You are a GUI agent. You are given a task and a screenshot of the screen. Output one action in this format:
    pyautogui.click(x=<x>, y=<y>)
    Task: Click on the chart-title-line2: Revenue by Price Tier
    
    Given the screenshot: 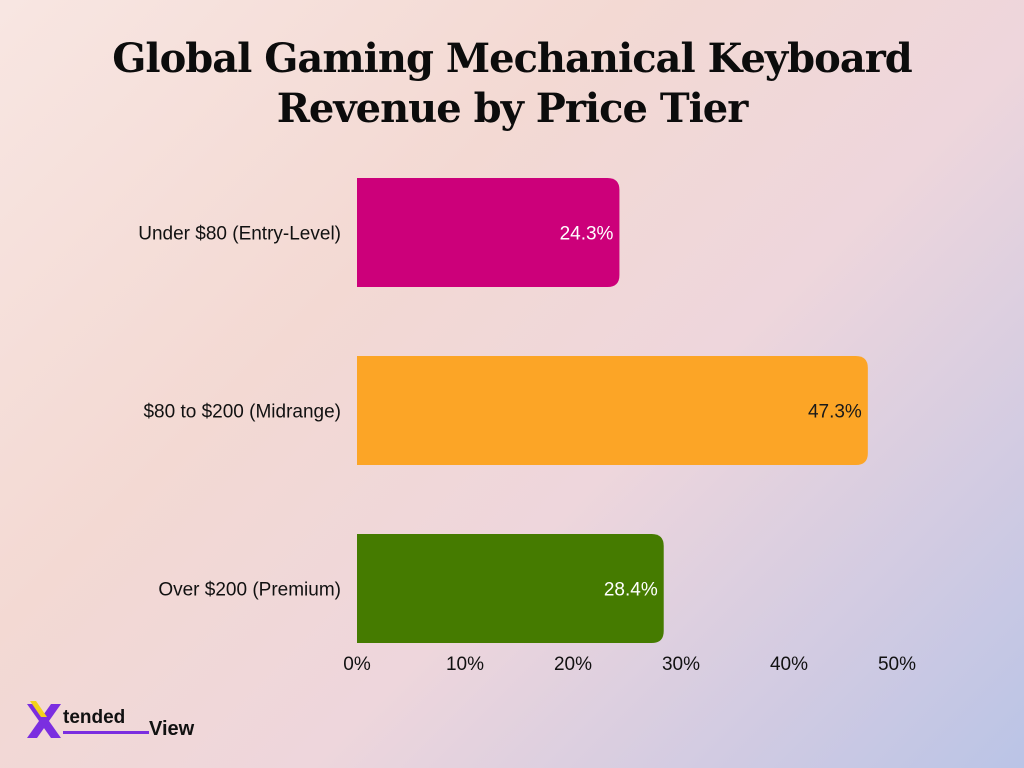 What is the action you would take?
    pyautogui.click(x=512, y=108)
    